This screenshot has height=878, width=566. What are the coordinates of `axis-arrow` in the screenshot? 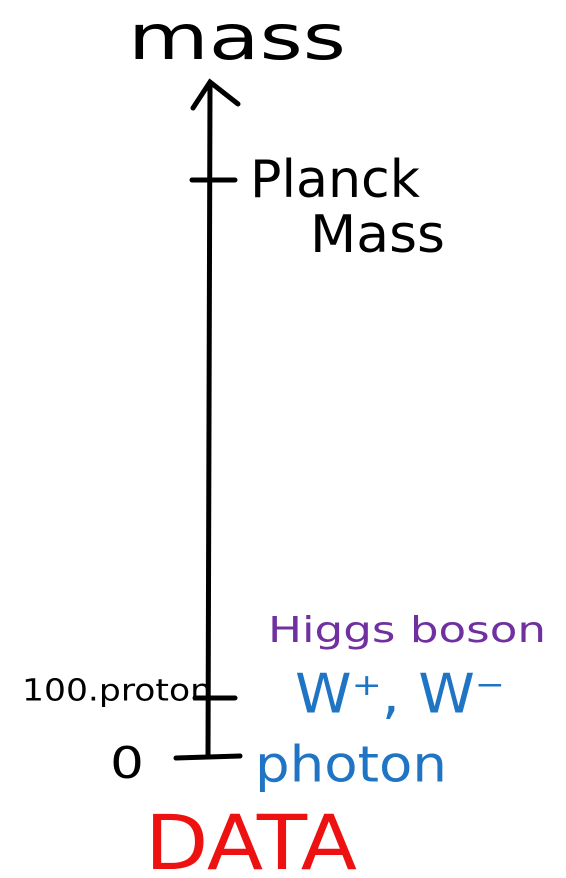 It's located at (215, 94).